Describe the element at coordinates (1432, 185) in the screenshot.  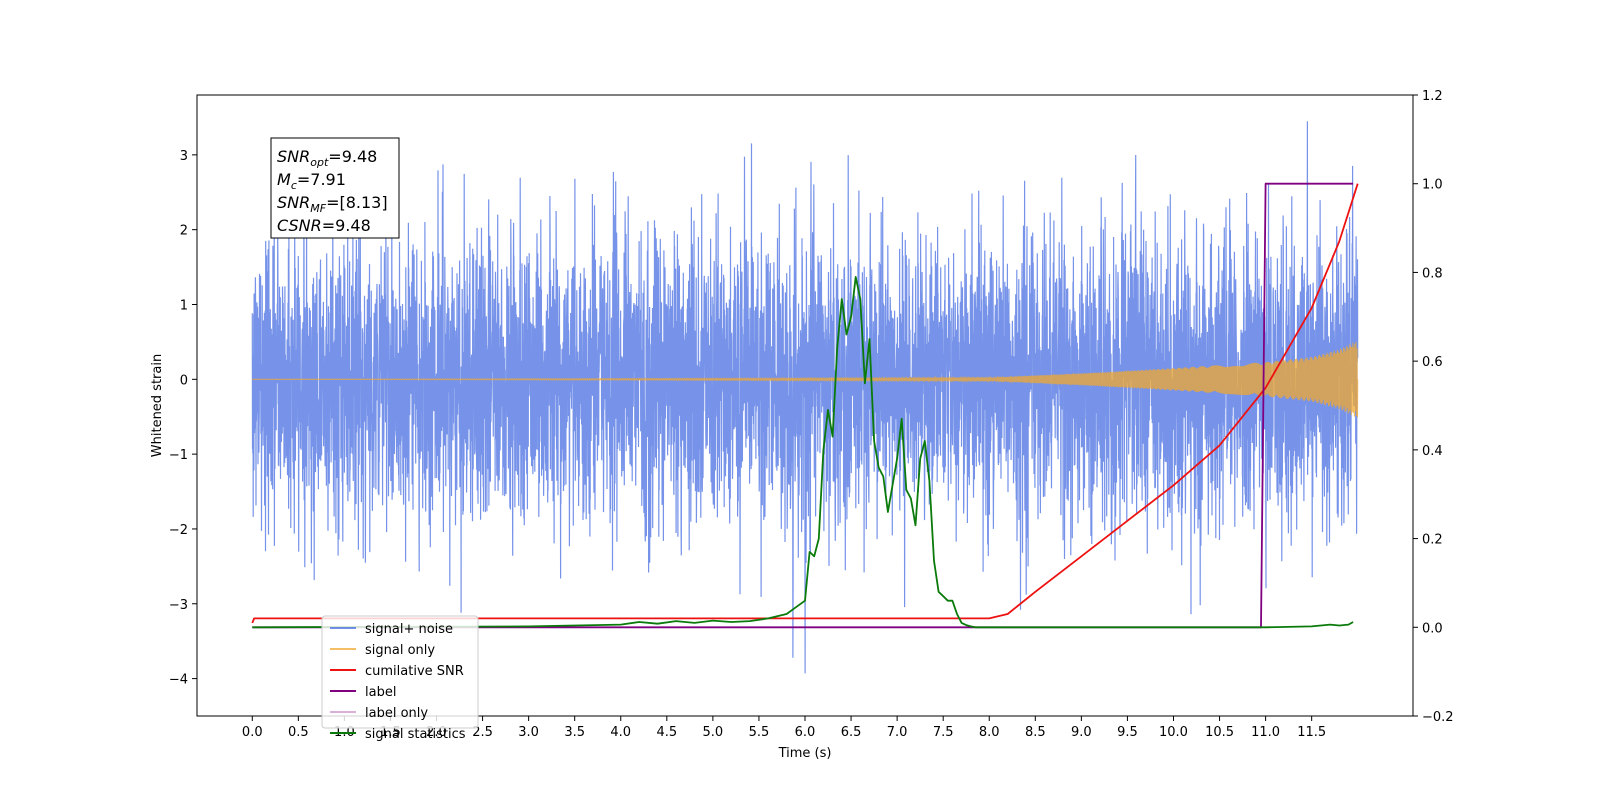
I see `y2-tick-label: 1.0` at that location.